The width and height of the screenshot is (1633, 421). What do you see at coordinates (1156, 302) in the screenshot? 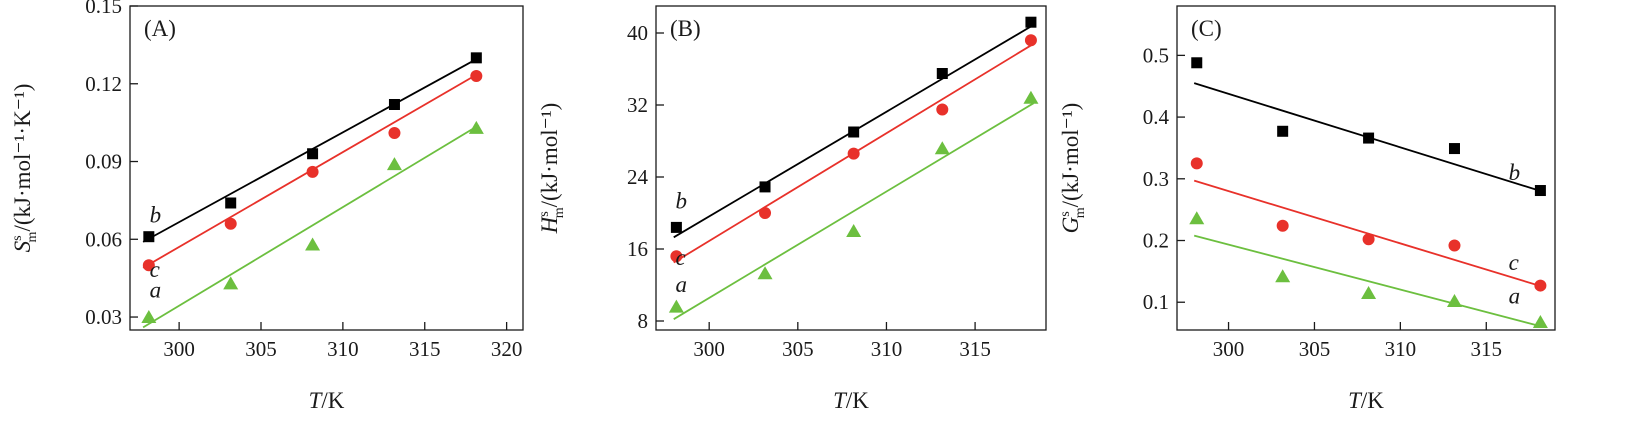
I see `y-tick-label: 0.1` at bounding box center [1156, 302].